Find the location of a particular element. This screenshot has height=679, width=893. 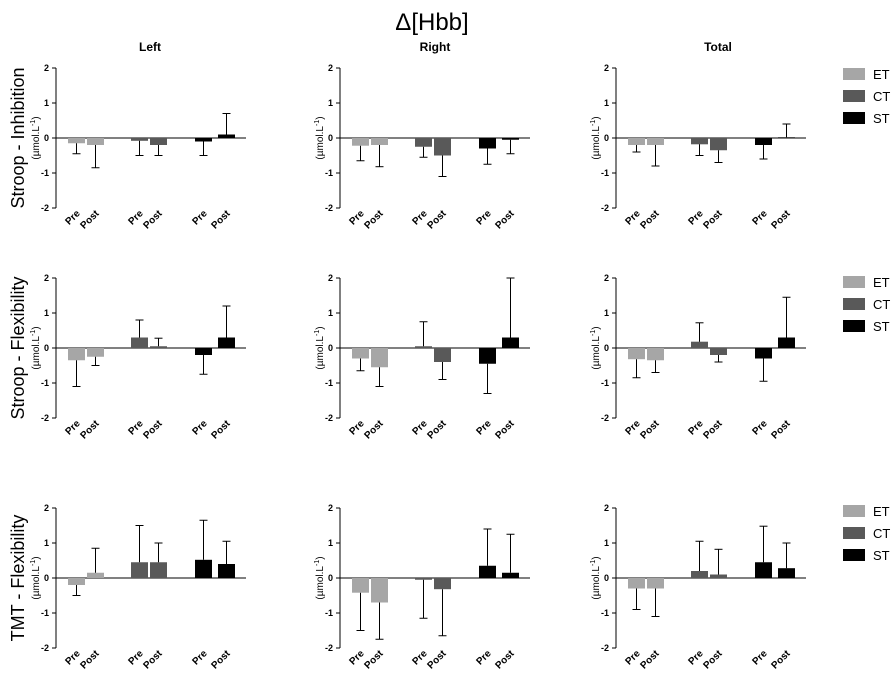

row-title-2: Stroop - Flexibility is located at coordinates (18, 347).